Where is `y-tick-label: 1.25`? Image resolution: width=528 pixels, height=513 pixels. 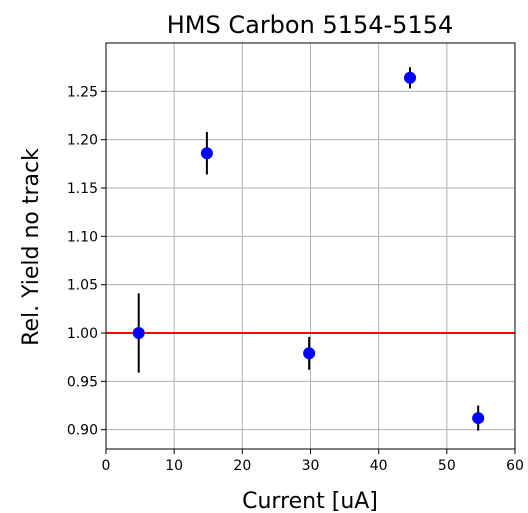
y-tick-label: 1.25 is located at coordinates (82, 92).